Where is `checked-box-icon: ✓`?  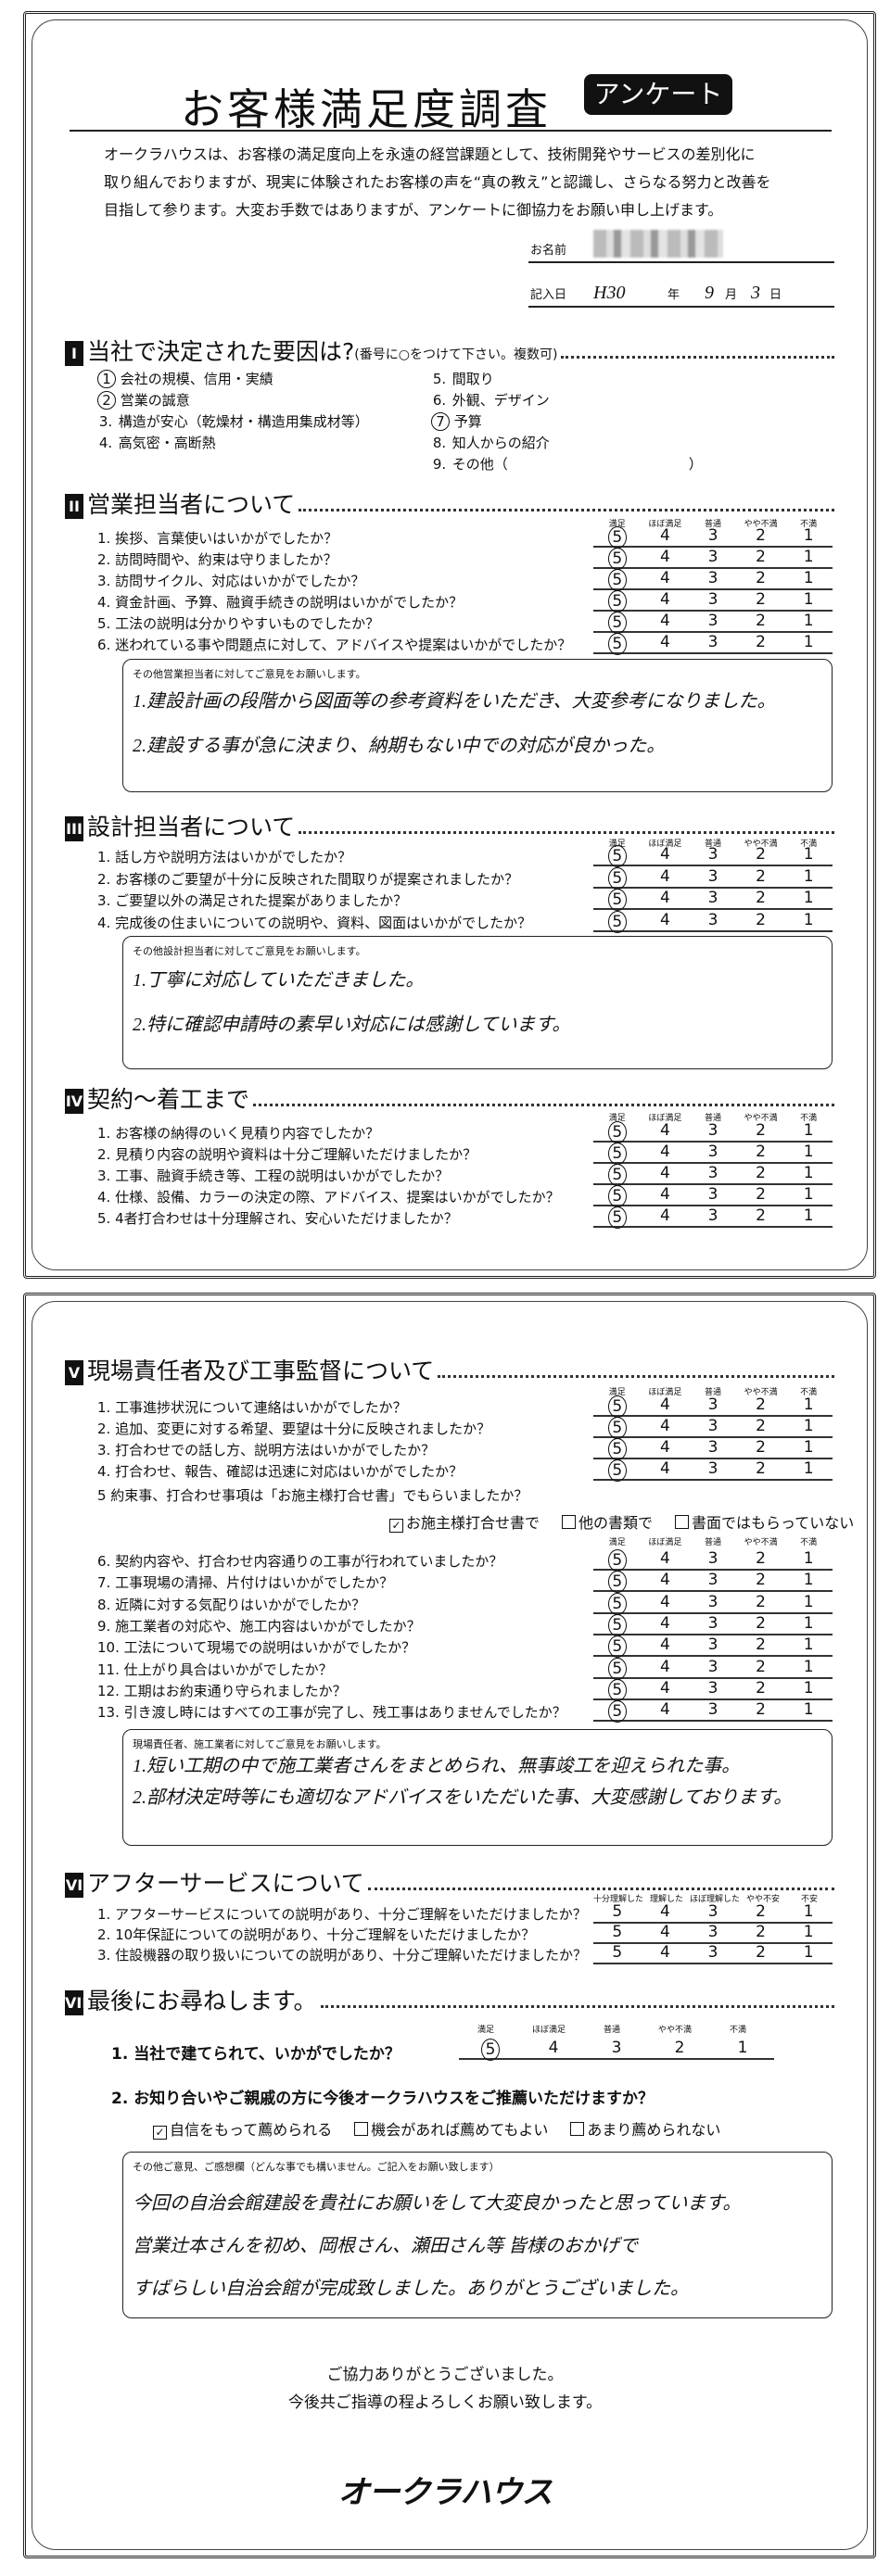 checked-box-icon: ✓ is located at coordinates (396, 1526).